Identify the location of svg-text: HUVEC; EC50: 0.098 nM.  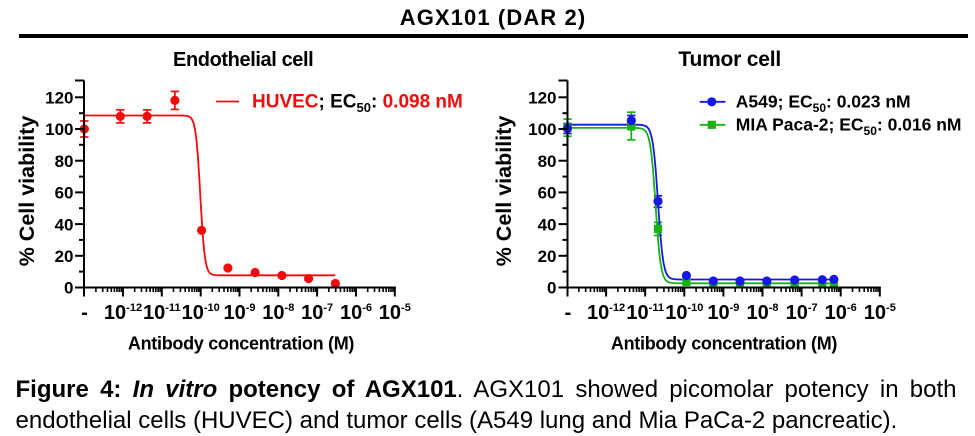
(357, 103).